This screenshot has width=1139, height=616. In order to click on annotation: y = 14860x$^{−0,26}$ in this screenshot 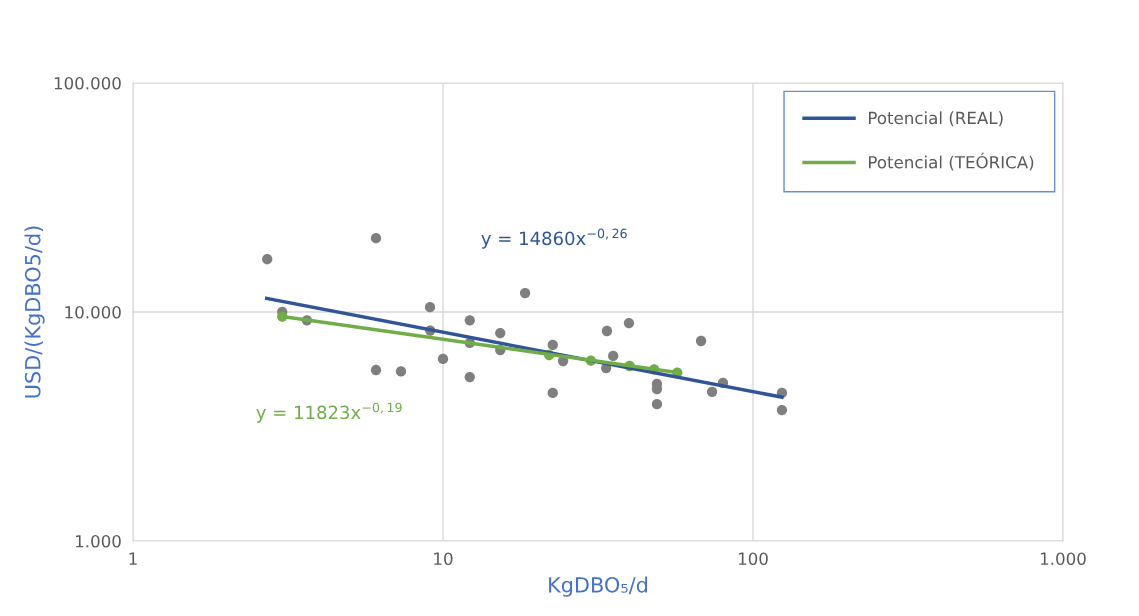, I will do `click(554, 238)`.